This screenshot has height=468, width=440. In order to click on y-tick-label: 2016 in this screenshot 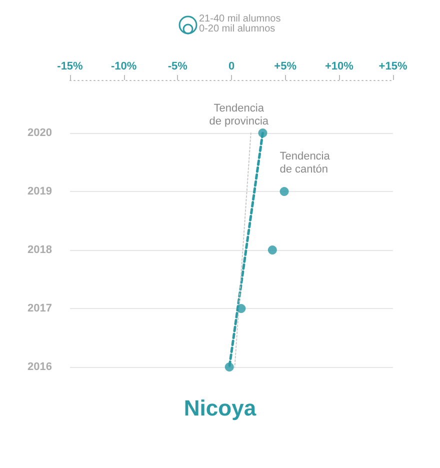, I will do `click(40, 367)`.